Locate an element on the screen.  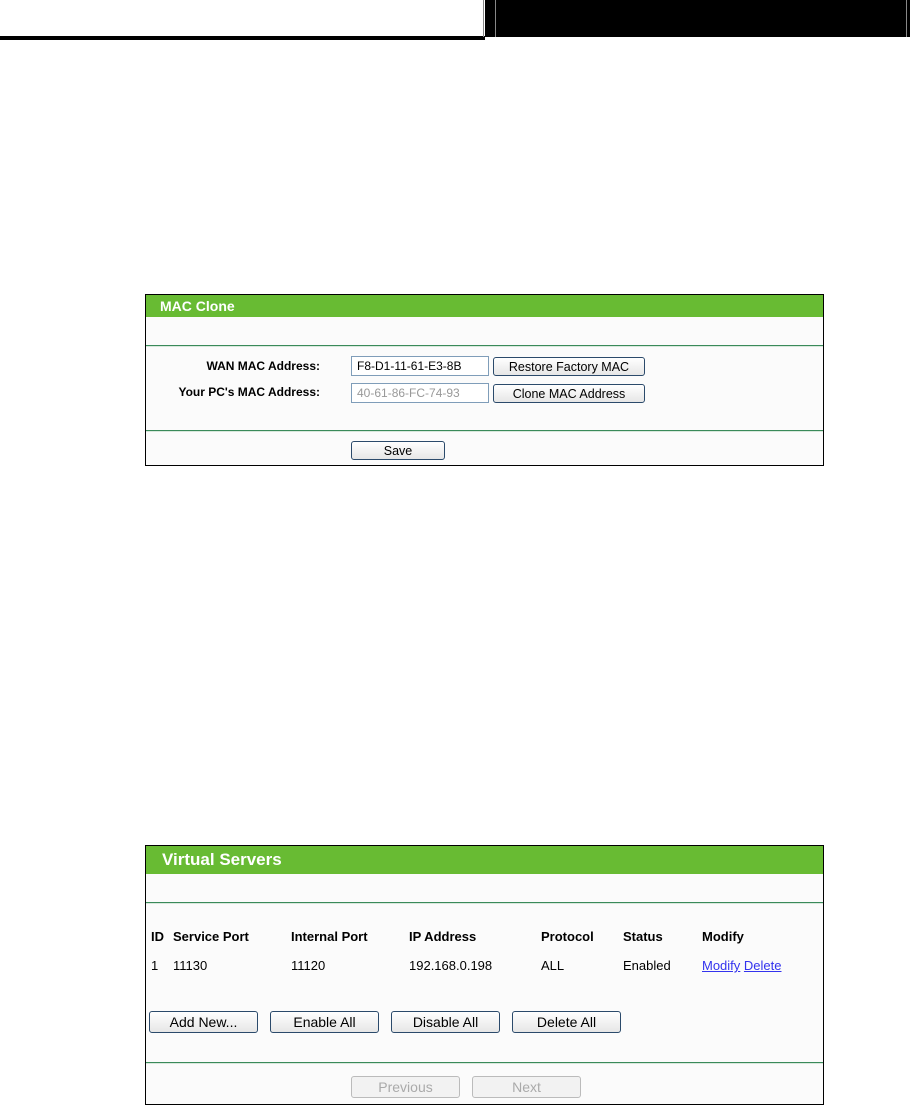
column-header-modify: Modify is located at coordinates (723, 936).